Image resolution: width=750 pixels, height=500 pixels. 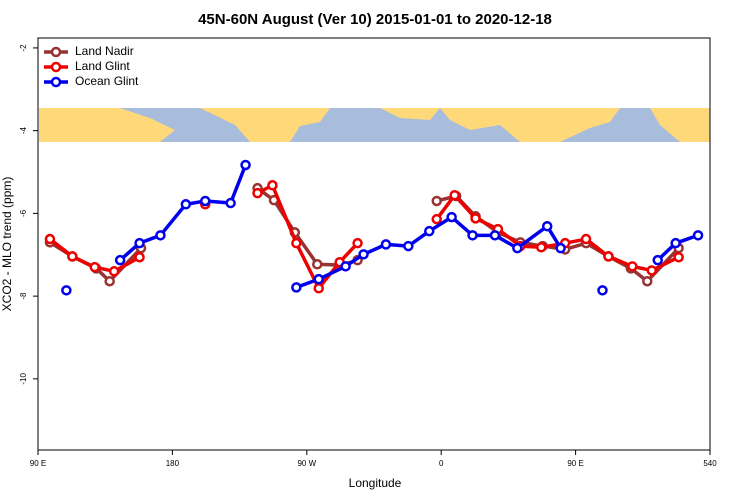 I want to click on y-tick-label: -8, so click(x=23, y=296).